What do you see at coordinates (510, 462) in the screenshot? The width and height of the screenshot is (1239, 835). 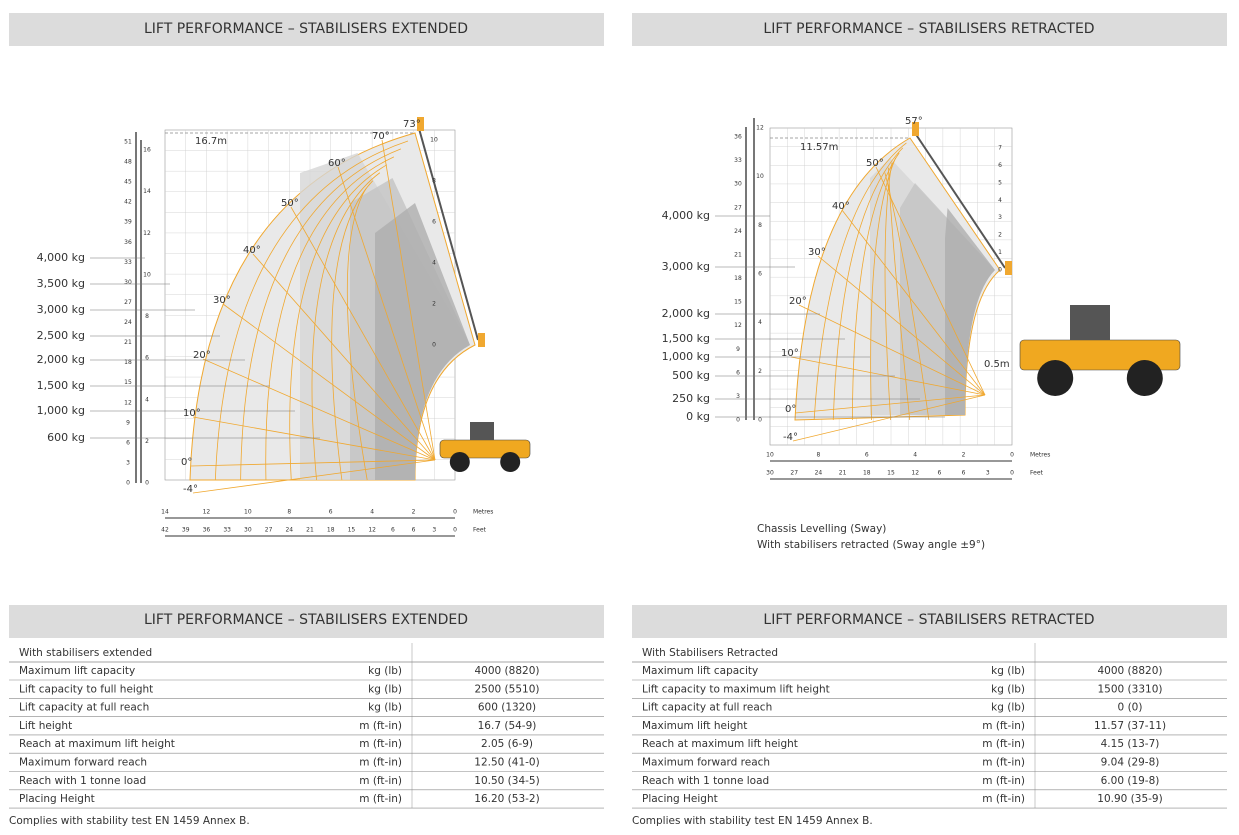 I see `wheel` at bounding box center [510, 462].